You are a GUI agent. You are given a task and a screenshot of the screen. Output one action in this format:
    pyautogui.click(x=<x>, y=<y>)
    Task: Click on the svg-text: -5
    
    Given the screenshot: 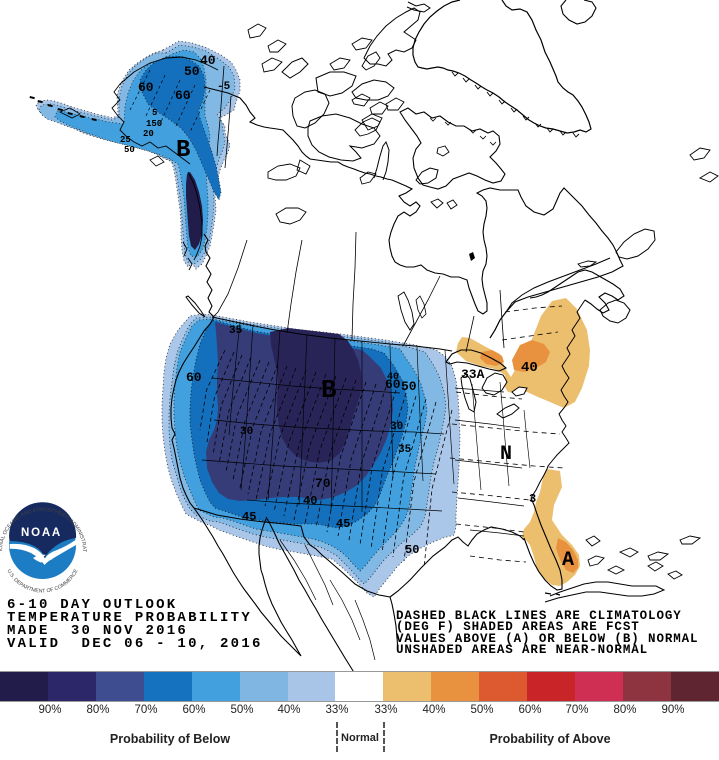 What is the action you would take?
    pyautogui.click(x=224, y=87)
    